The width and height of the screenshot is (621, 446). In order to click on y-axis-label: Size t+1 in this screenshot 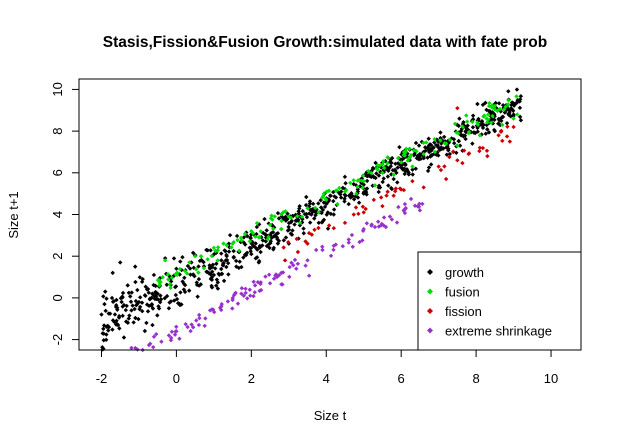, I will do `click(13, 214)`.